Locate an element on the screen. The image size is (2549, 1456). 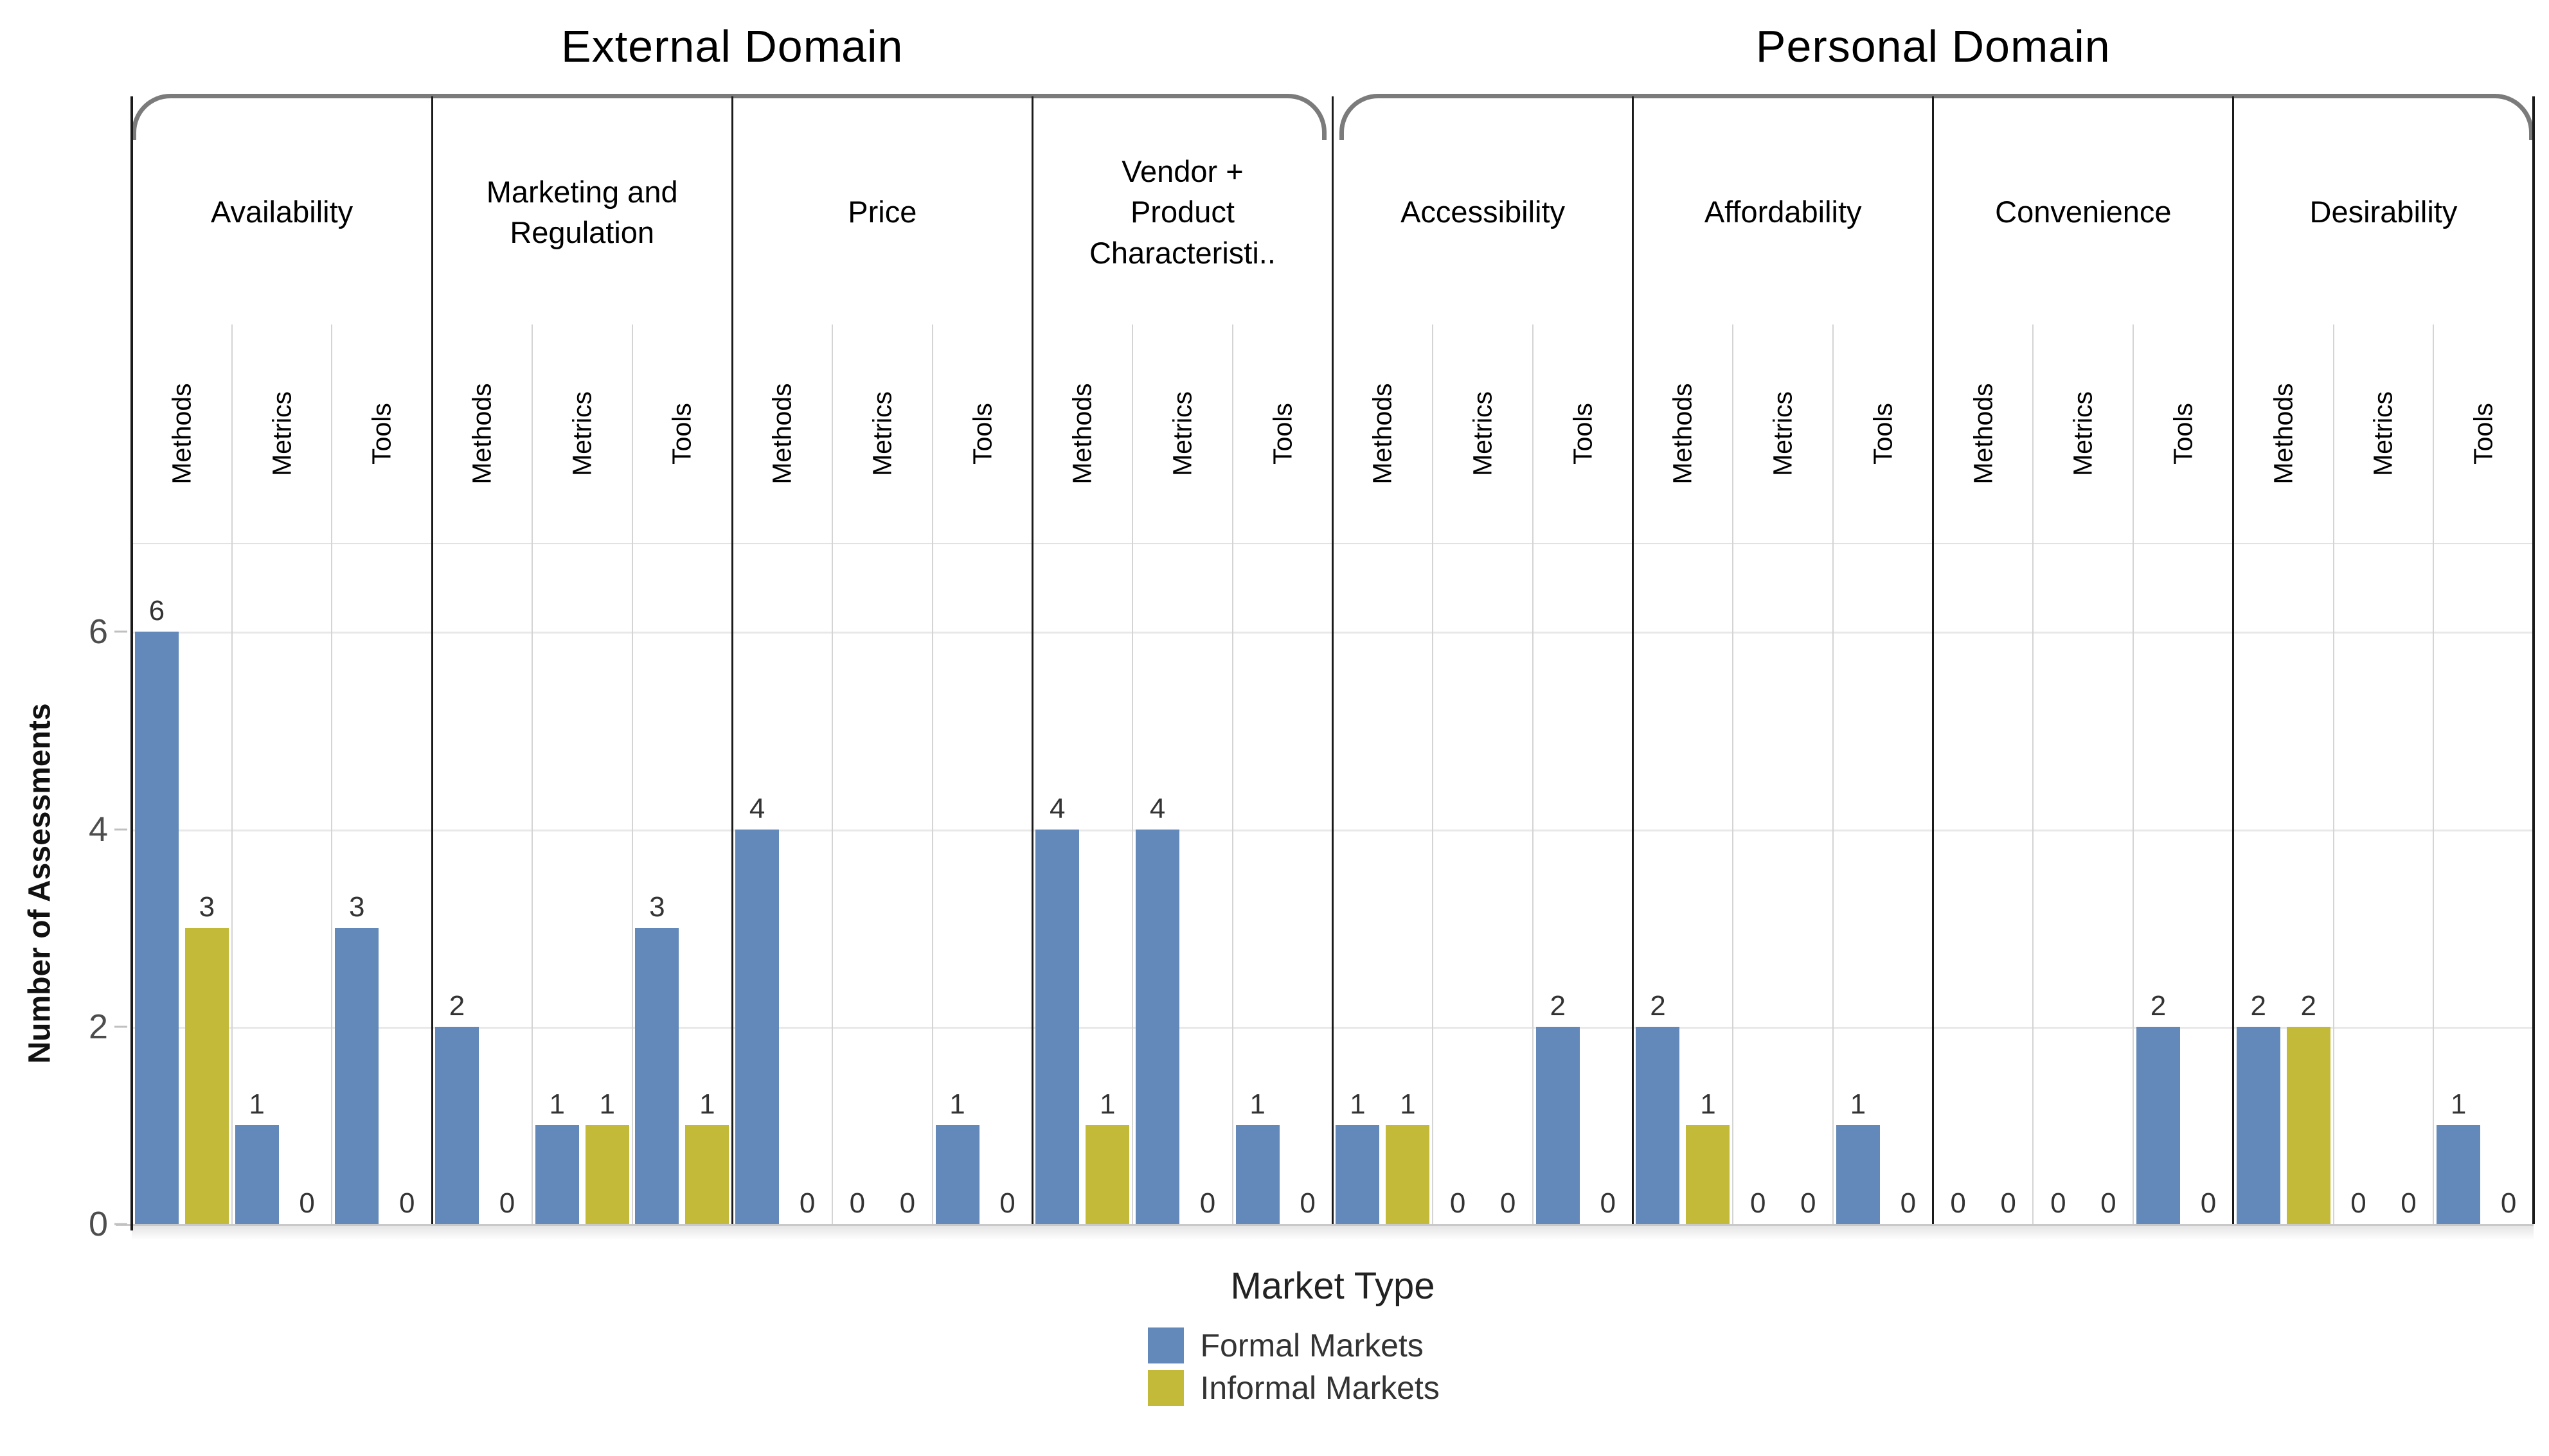
y-tick-label-6: 6 is located at coordinates (98, 632).